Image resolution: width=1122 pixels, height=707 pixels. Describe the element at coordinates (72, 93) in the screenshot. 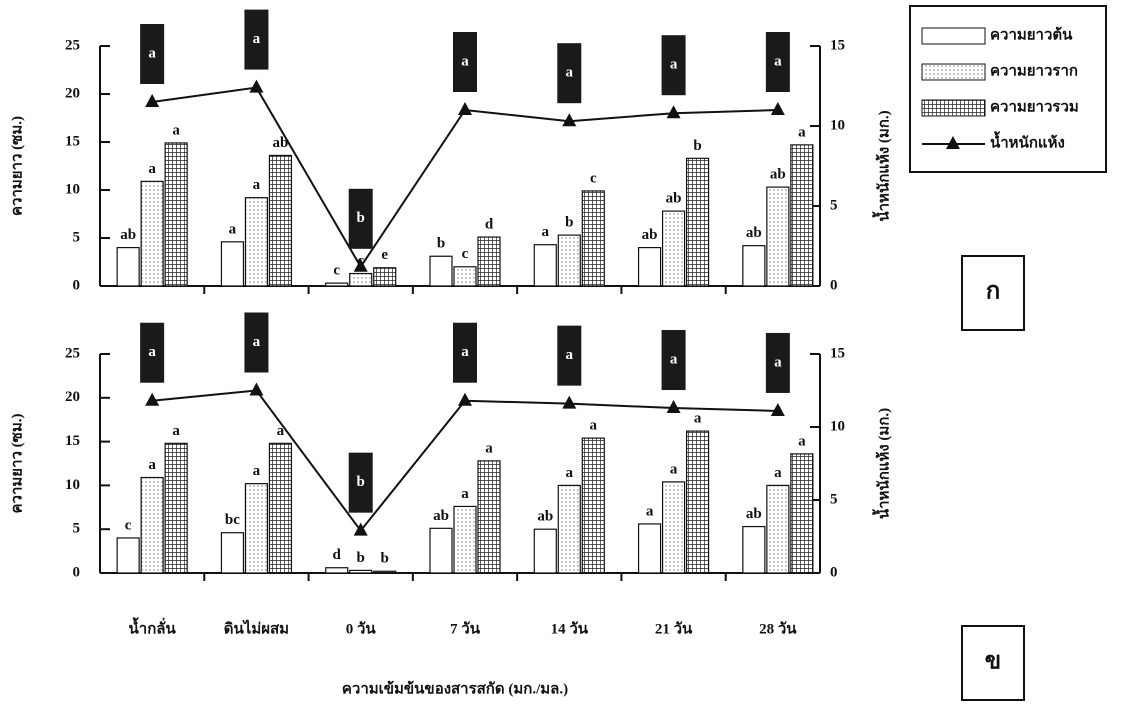

I see `y-tick-label: 20` at that location.